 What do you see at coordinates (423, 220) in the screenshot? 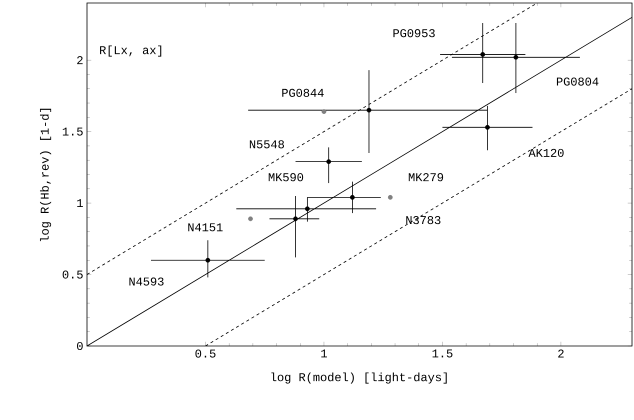
I see `annotation: N3783` at bounding box center [423, 220].